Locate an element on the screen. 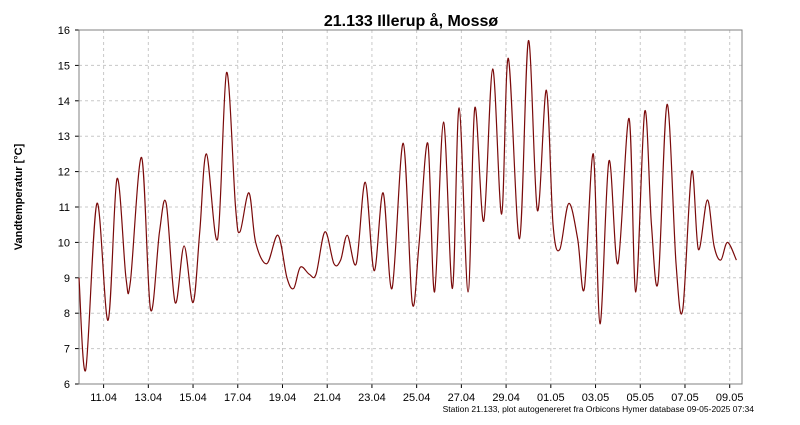 The image size is (800, 425). y-tick-label: 12 is located at coordinates (64, 173).